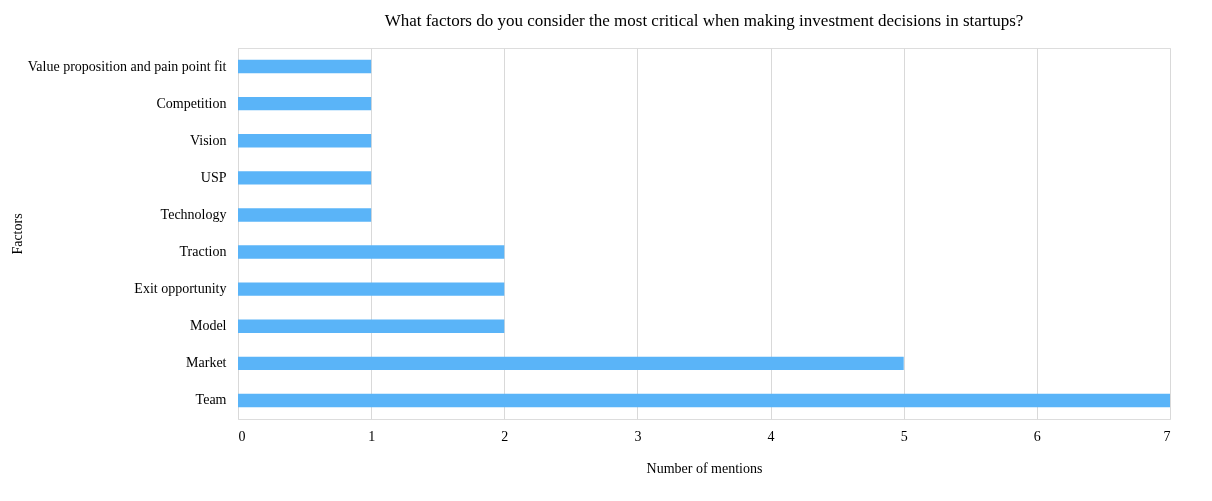  I want to click on y-tick-label: Competition, so click(191, 103).